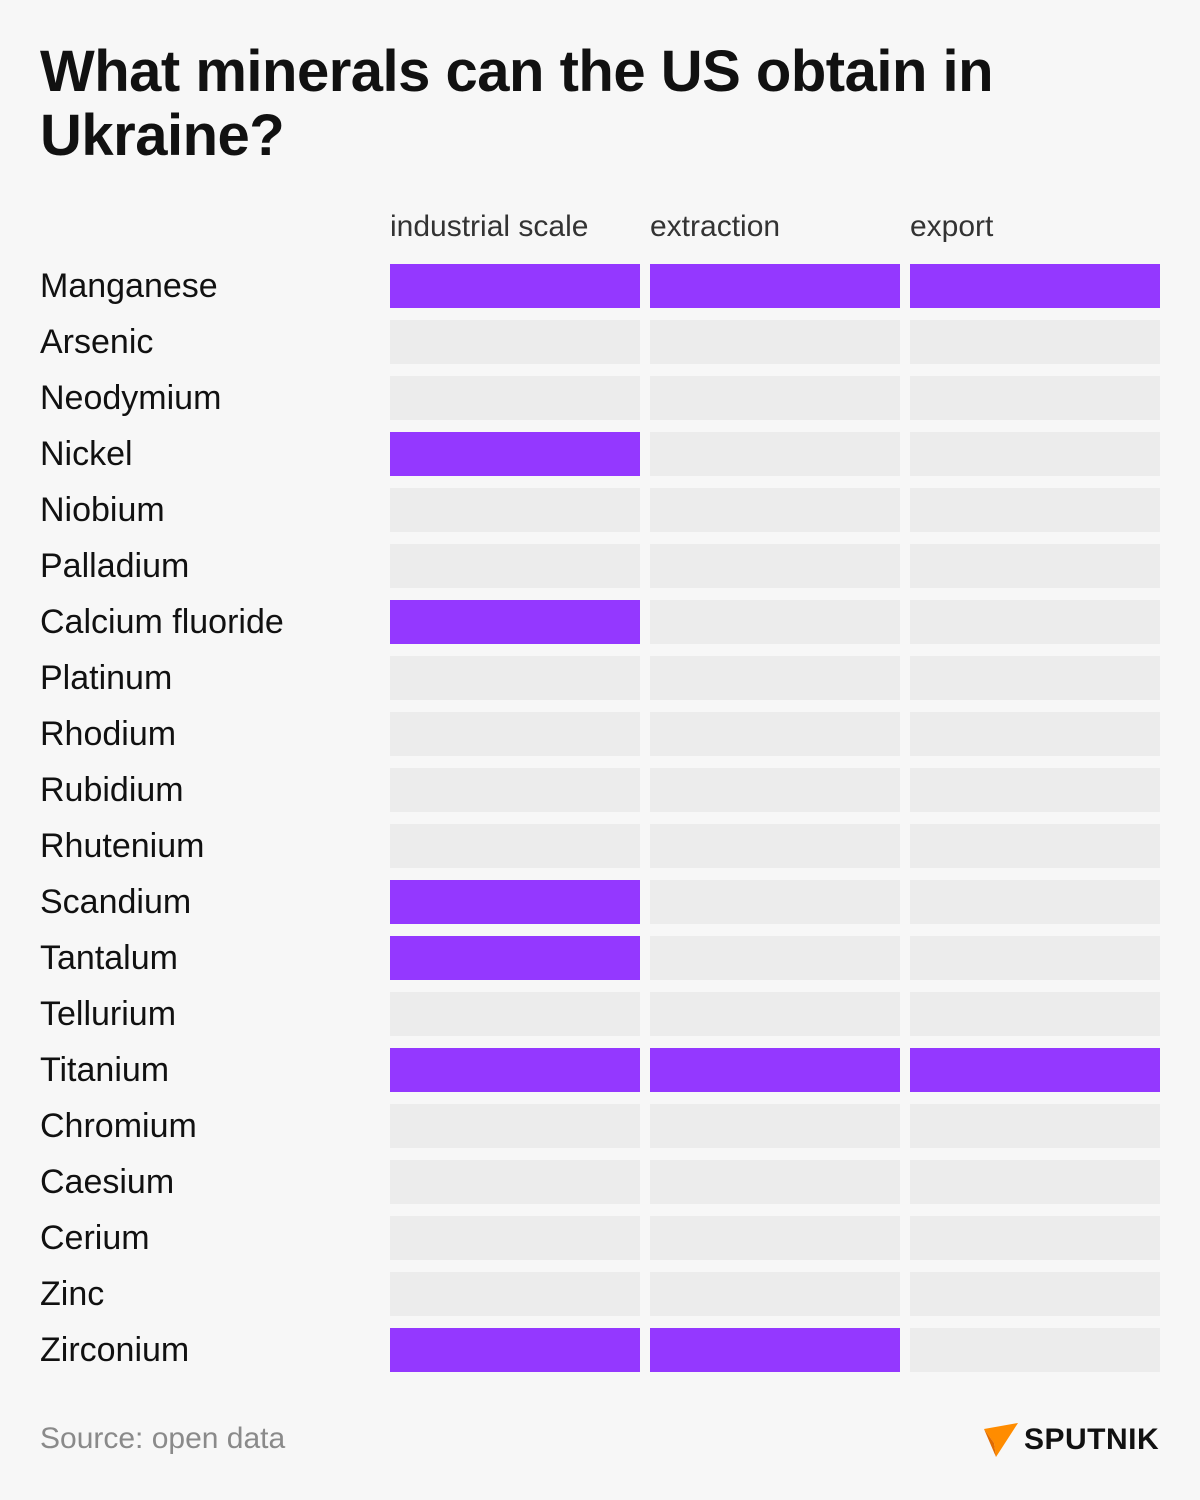 The height and width of the screenshot is (1500, 1200). What do you see at coordinates (97, 342) in the screenshot?
I see `mineral-label: Arsenic` at bounding box center [97, 342].